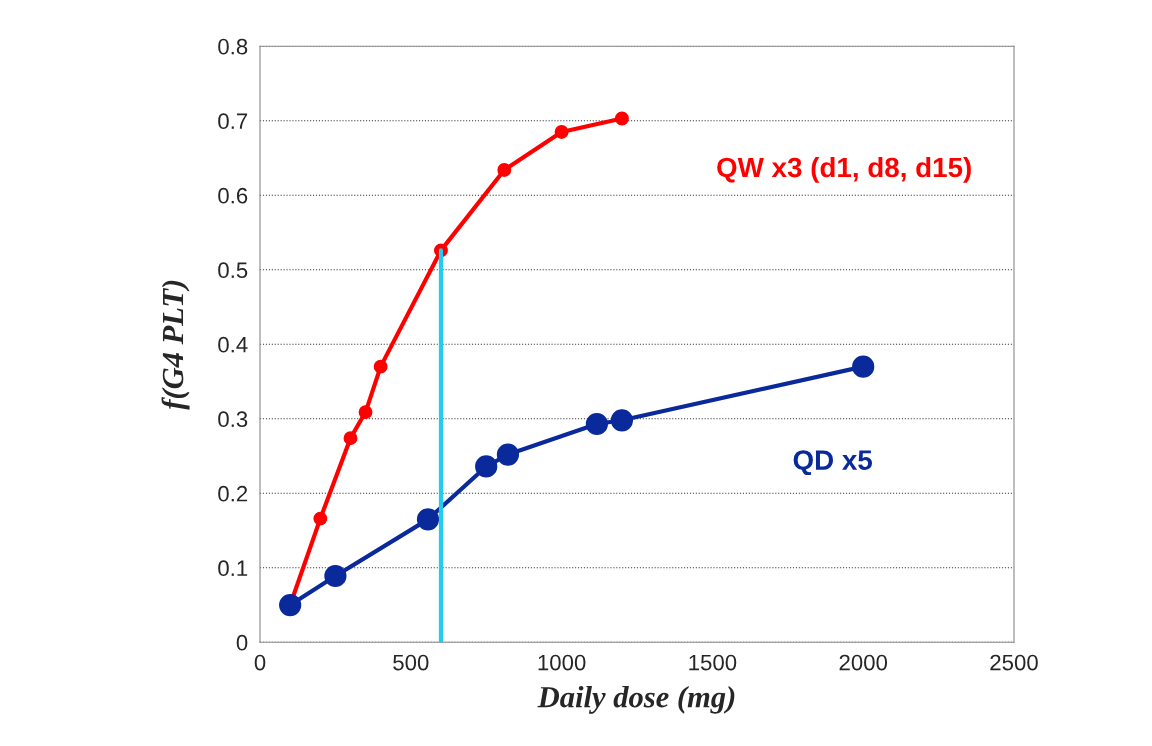  What do you see at coordinates (863, 662) in the screenshot?
I see `x-tick-label: 2000` at bounding box center [863, 662].